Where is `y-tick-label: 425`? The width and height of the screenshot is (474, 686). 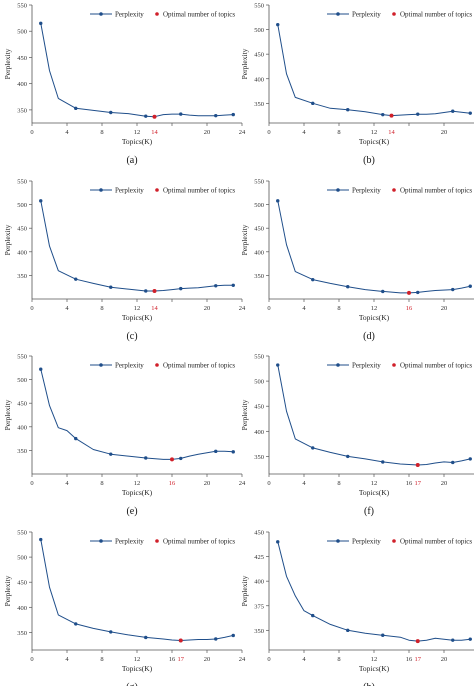 y-tick-label: 425 is located at coordinates (259, 557).